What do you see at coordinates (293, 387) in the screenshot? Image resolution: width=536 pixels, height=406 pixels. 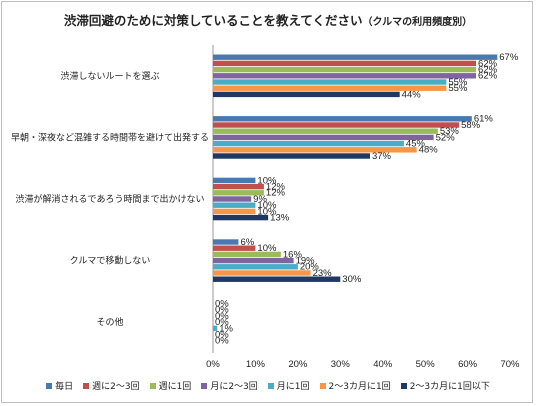 I see `legend-label: 月に1回` at bounding box center [293, 387].